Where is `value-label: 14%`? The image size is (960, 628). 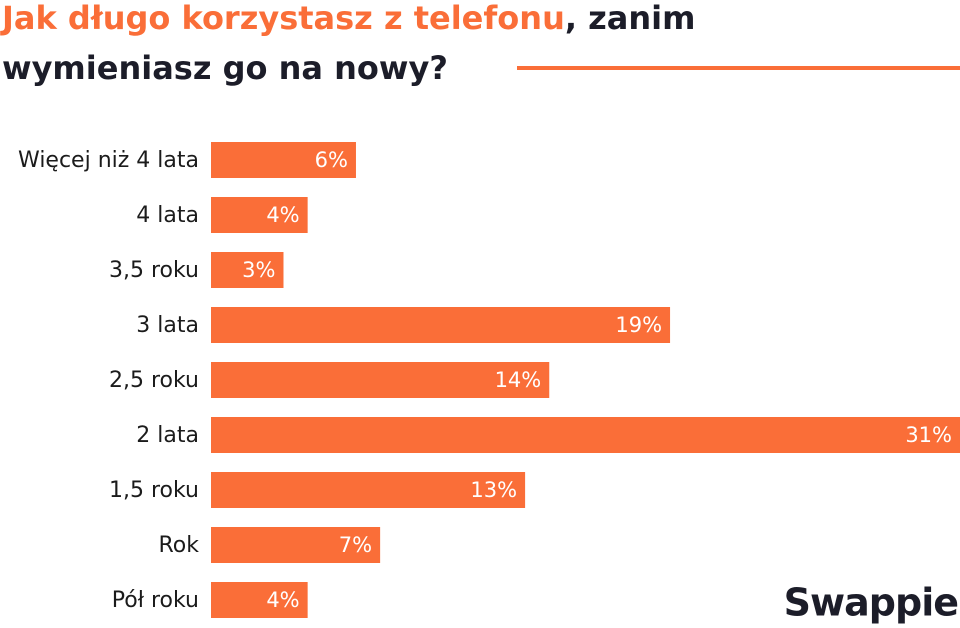
value-label: 14% is located at coordinates (518, 380).